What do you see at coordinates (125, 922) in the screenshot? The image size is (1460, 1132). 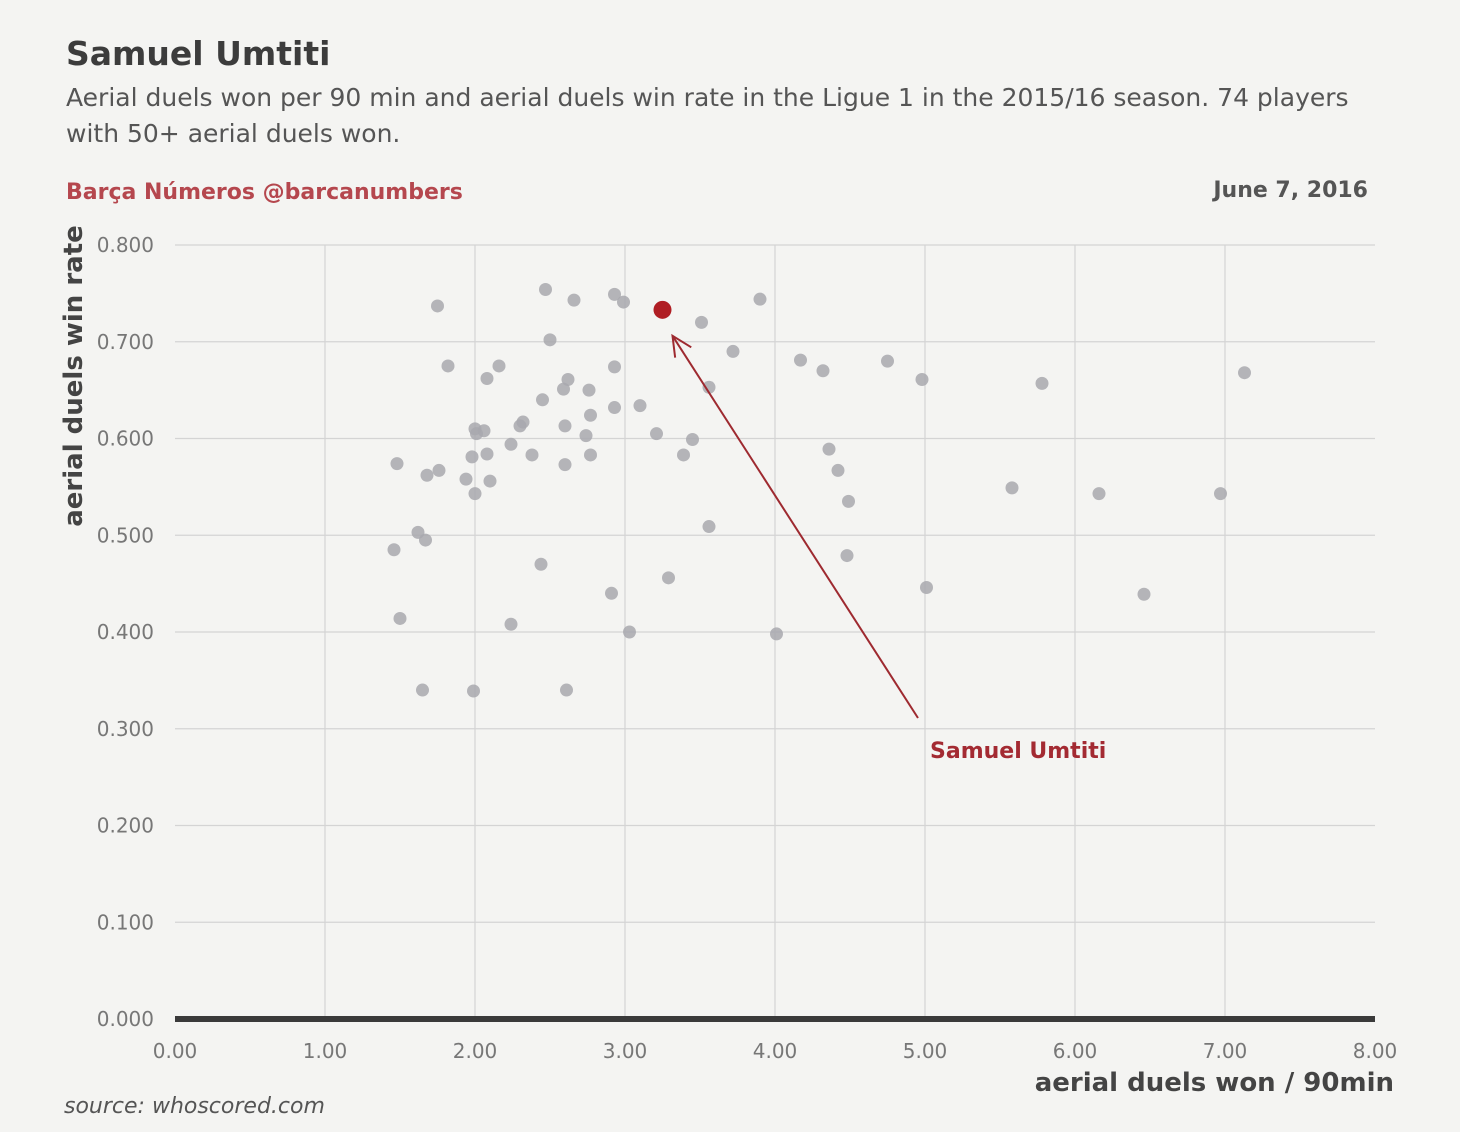 I see `y-tick-label: 0.100` at bounding box center [125, 922].